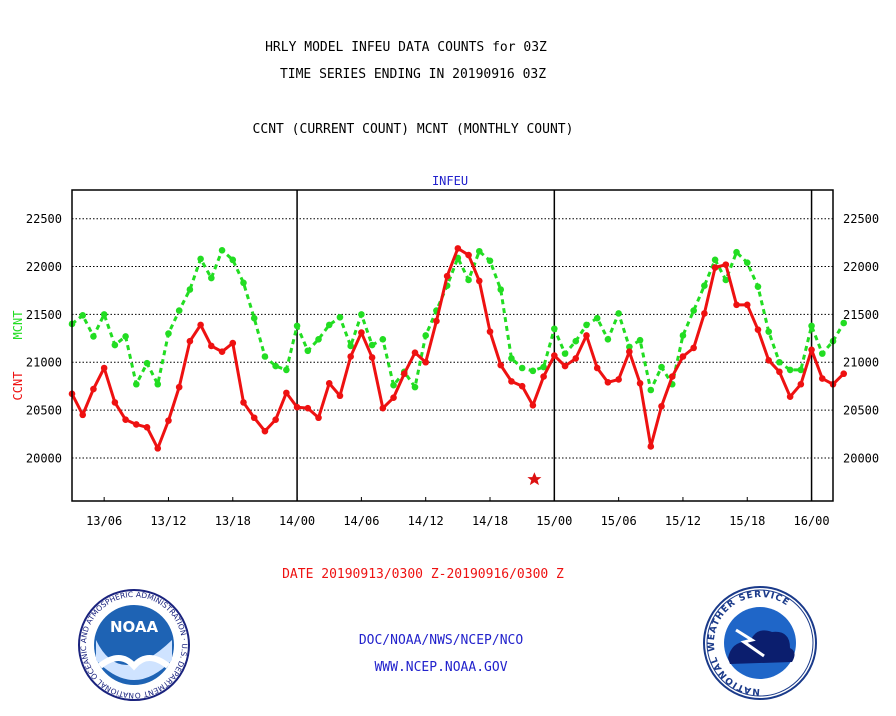  What do you see at coordinates (861, 458) in the screenshot?
I see `y-tick-label-right: 20000` at bounding box center [861, 458].